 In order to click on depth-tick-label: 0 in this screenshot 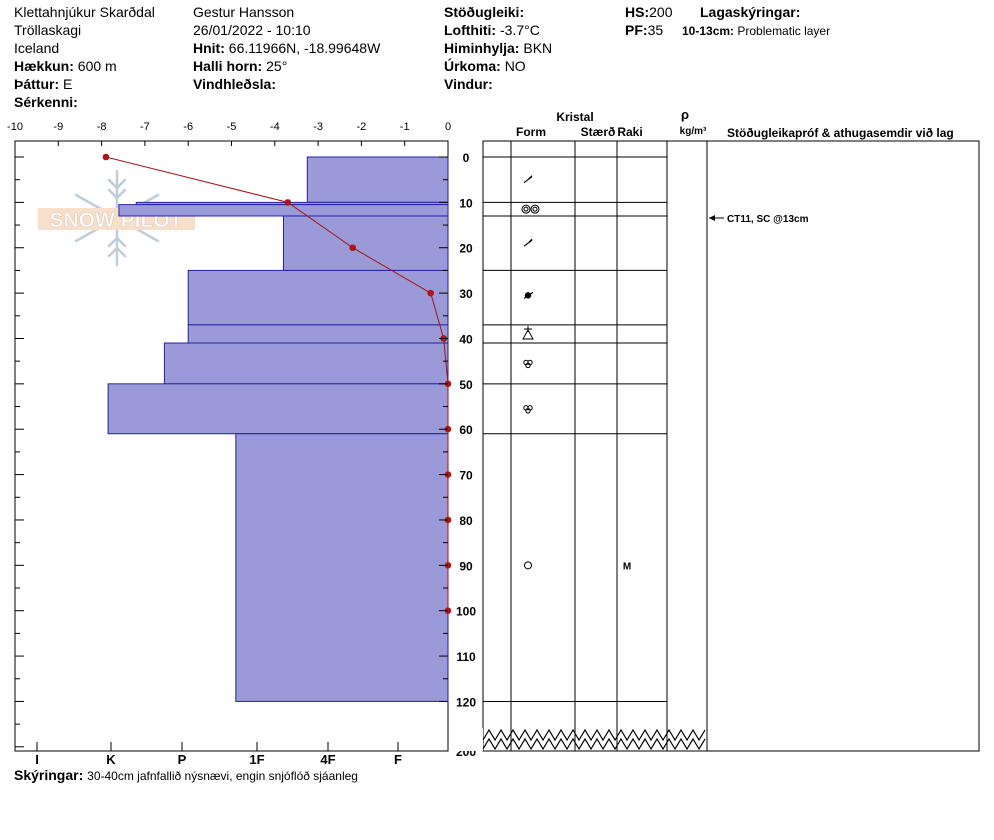, I will do `click(466, 158)`.